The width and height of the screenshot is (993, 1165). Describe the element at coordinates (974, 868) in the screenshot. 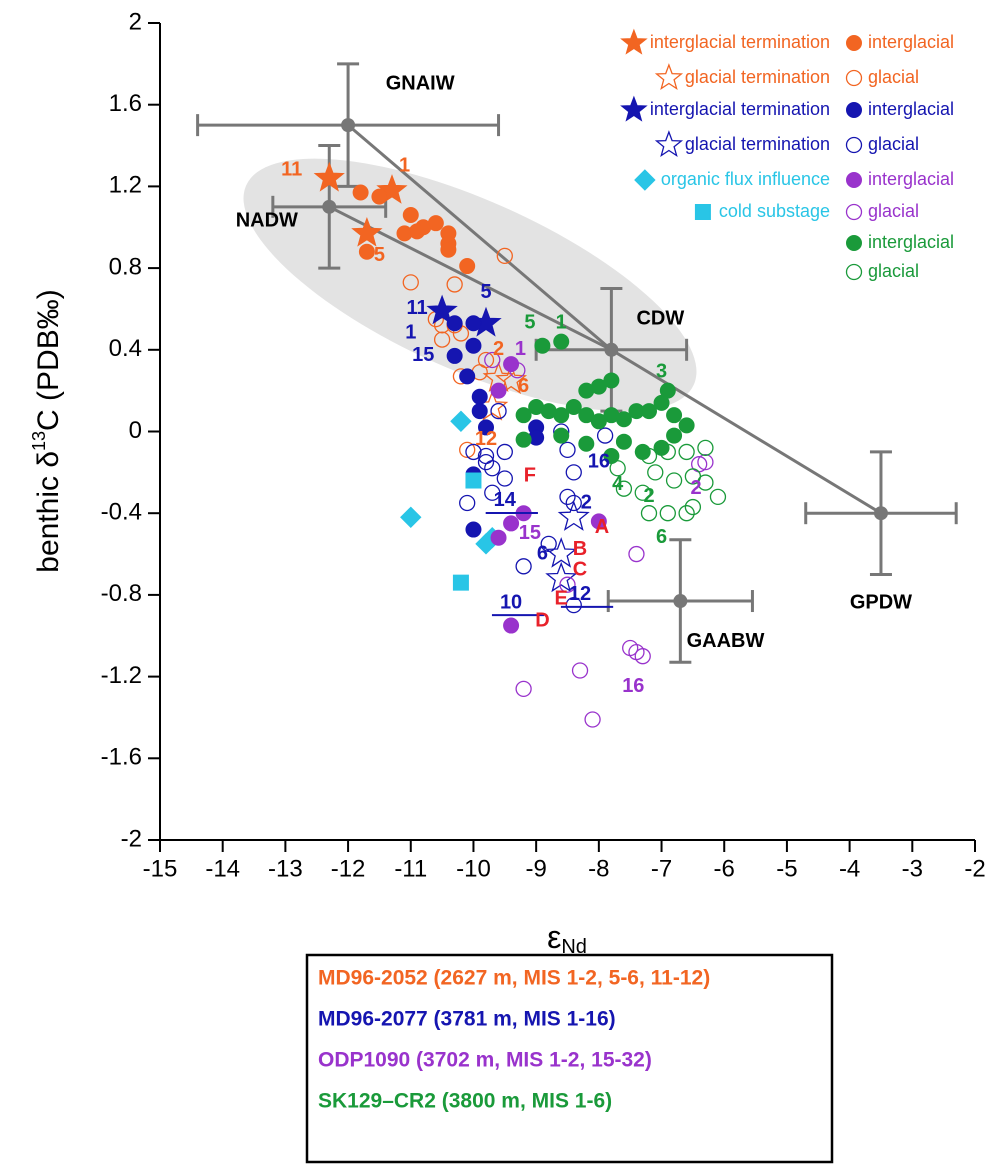

I see `x-tick-label: -2` at that location.